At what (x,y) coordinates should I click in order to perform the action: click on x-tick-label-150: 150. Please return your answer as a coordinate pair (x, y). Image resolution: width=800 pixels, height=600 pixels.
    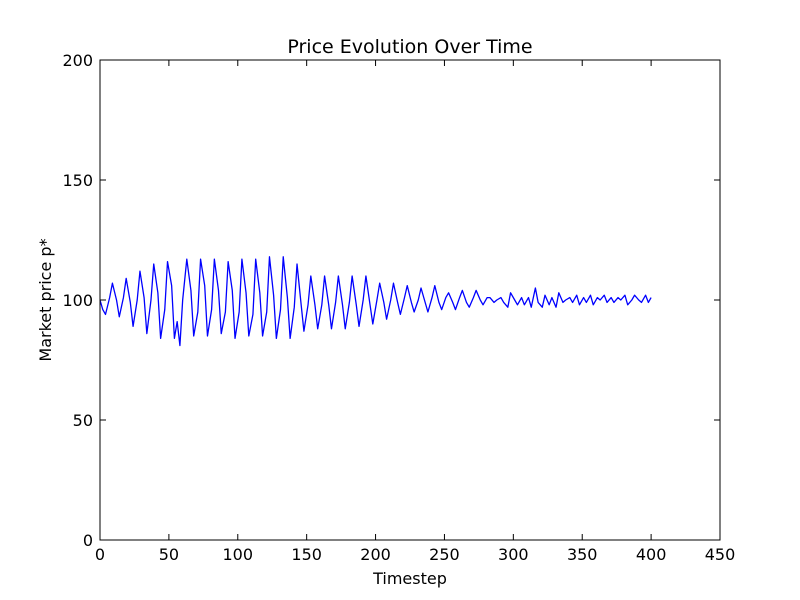
    Looking at the image, I should click on (306, 554).